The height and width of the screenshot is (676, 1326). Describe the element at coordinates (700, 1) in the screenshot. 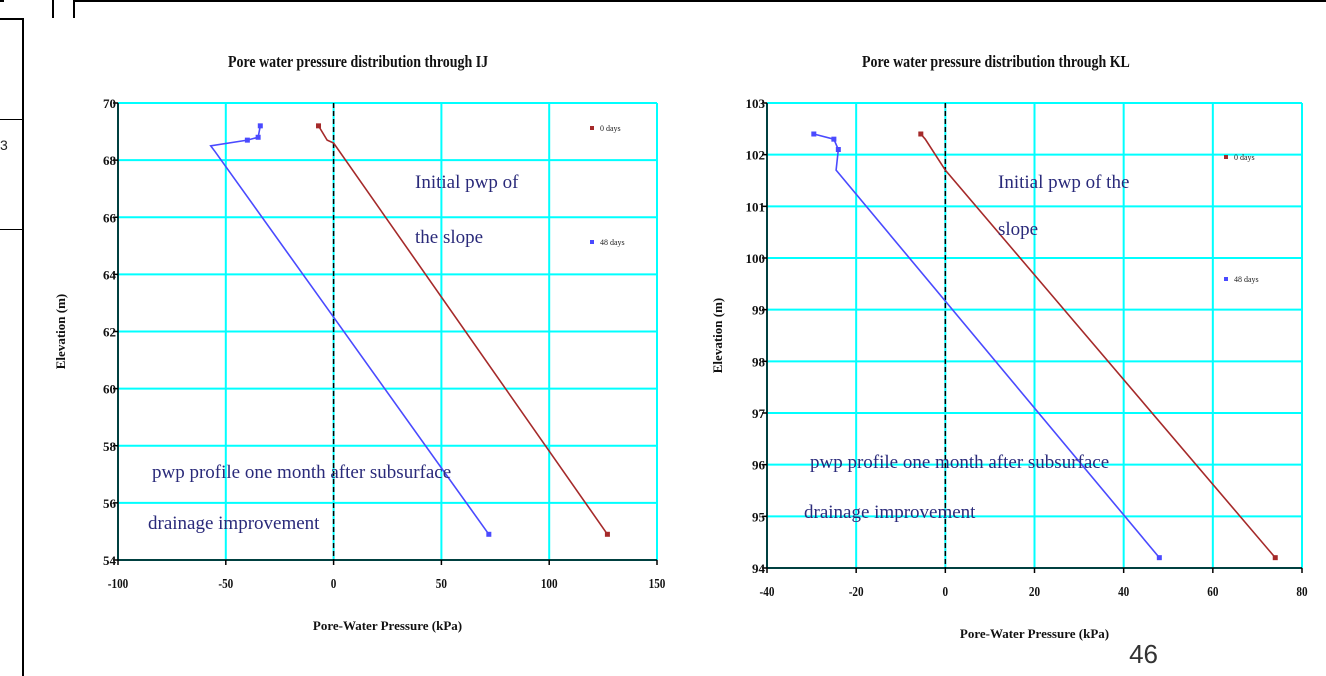

I see `frame-top-border` at that location.